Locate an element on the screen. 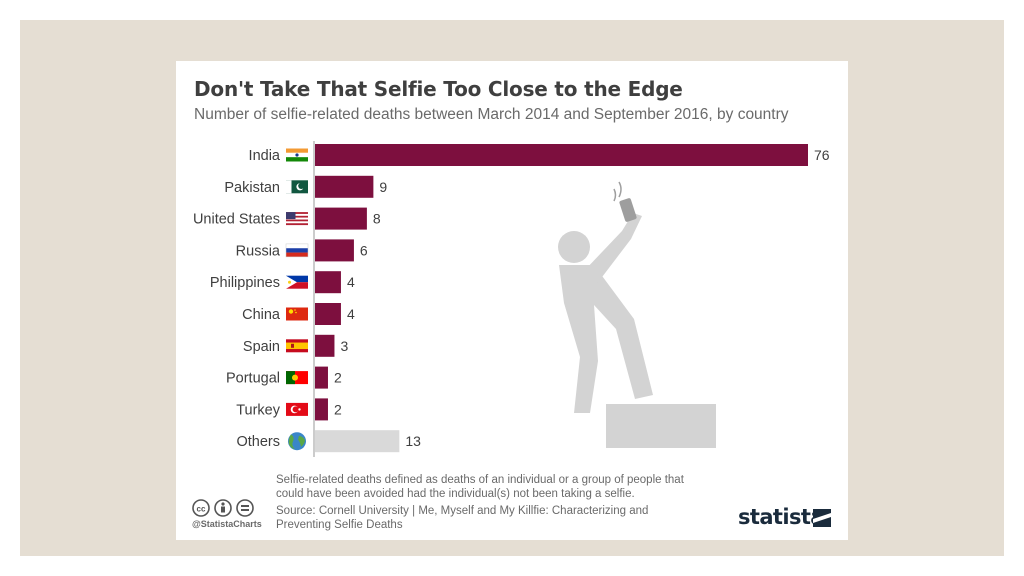 This screenshot has height=576, width=1024. value-label: 13 is located at coordinates (413, 441).